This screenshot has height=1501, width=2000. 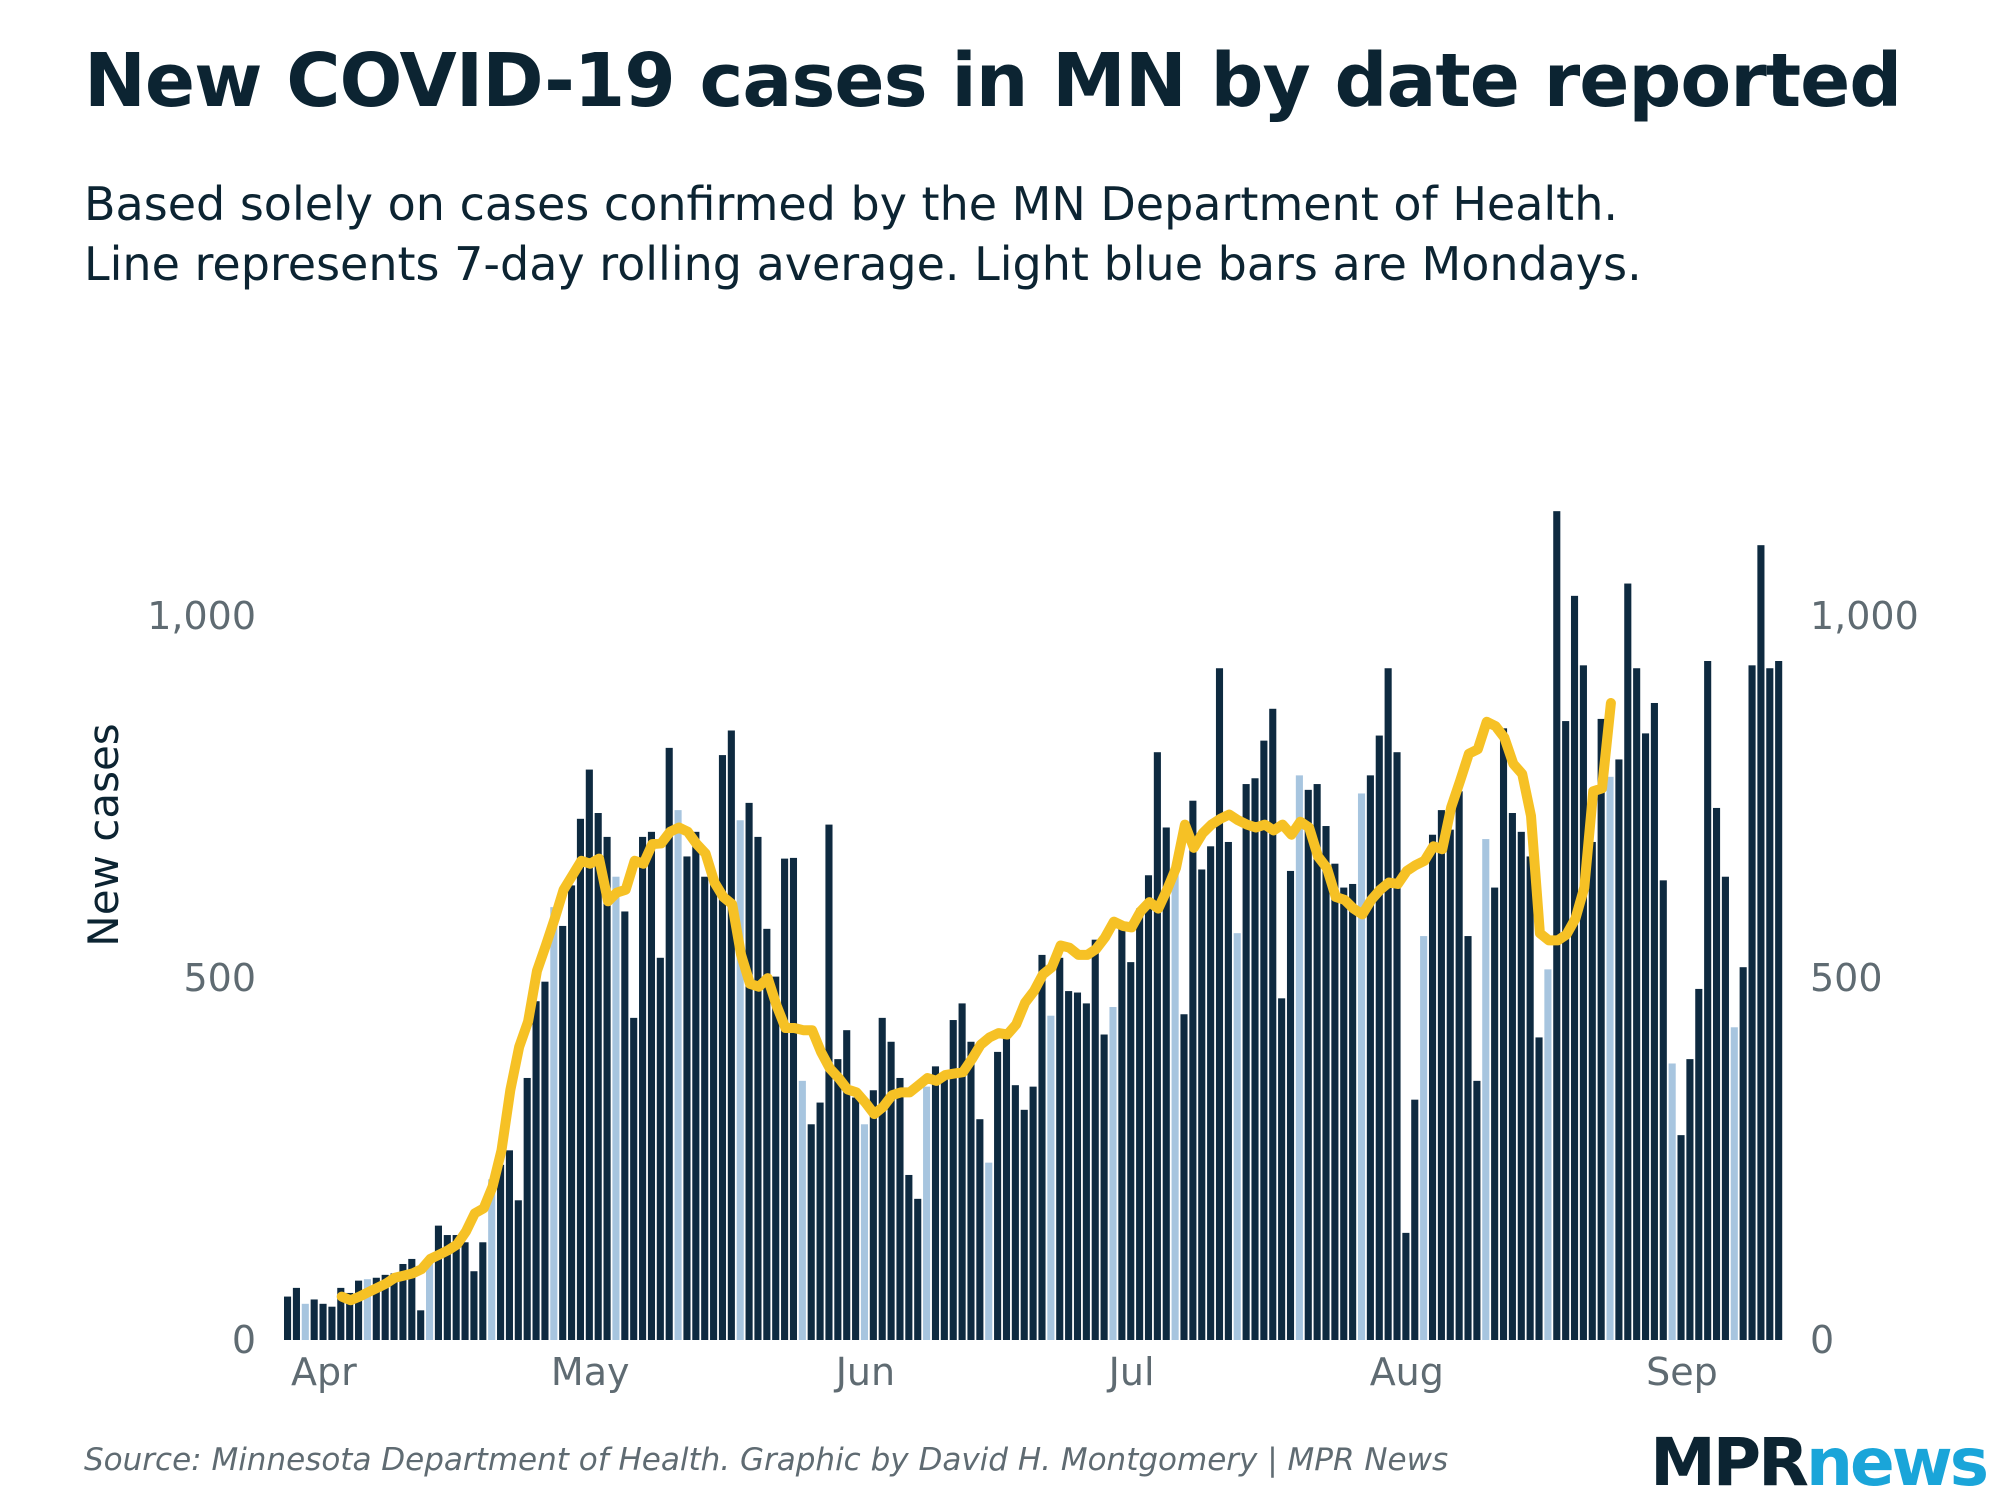 What do you see at coordinates (864, 1372) in the screenshot?
I see `x-tick-label: Jun` at bounding box center [864, 1372].